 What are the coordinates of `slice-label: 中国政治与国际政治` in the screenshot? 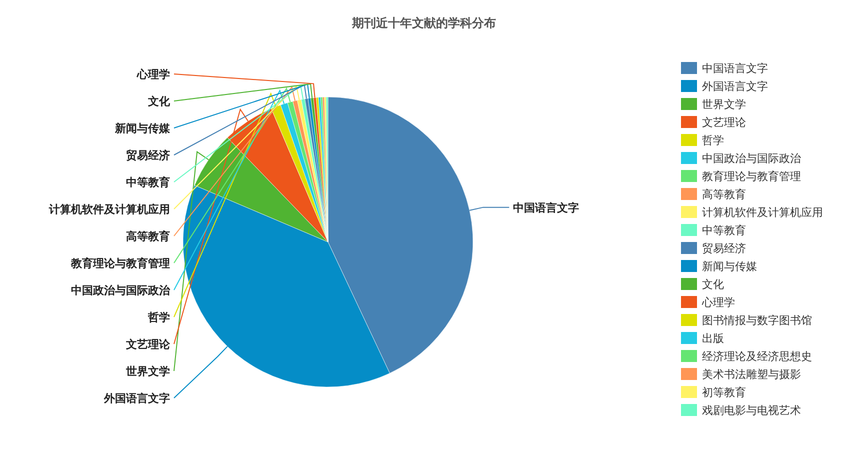 It's located at (121, 290).